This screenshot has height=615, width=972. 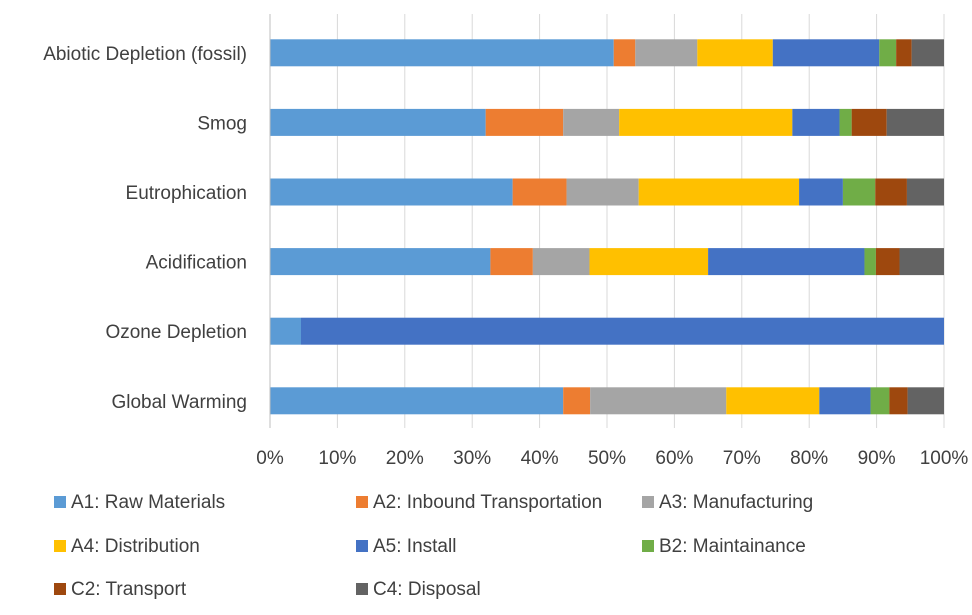 I want to click on x-tick-label: 100%, so click(x=944, y=458).